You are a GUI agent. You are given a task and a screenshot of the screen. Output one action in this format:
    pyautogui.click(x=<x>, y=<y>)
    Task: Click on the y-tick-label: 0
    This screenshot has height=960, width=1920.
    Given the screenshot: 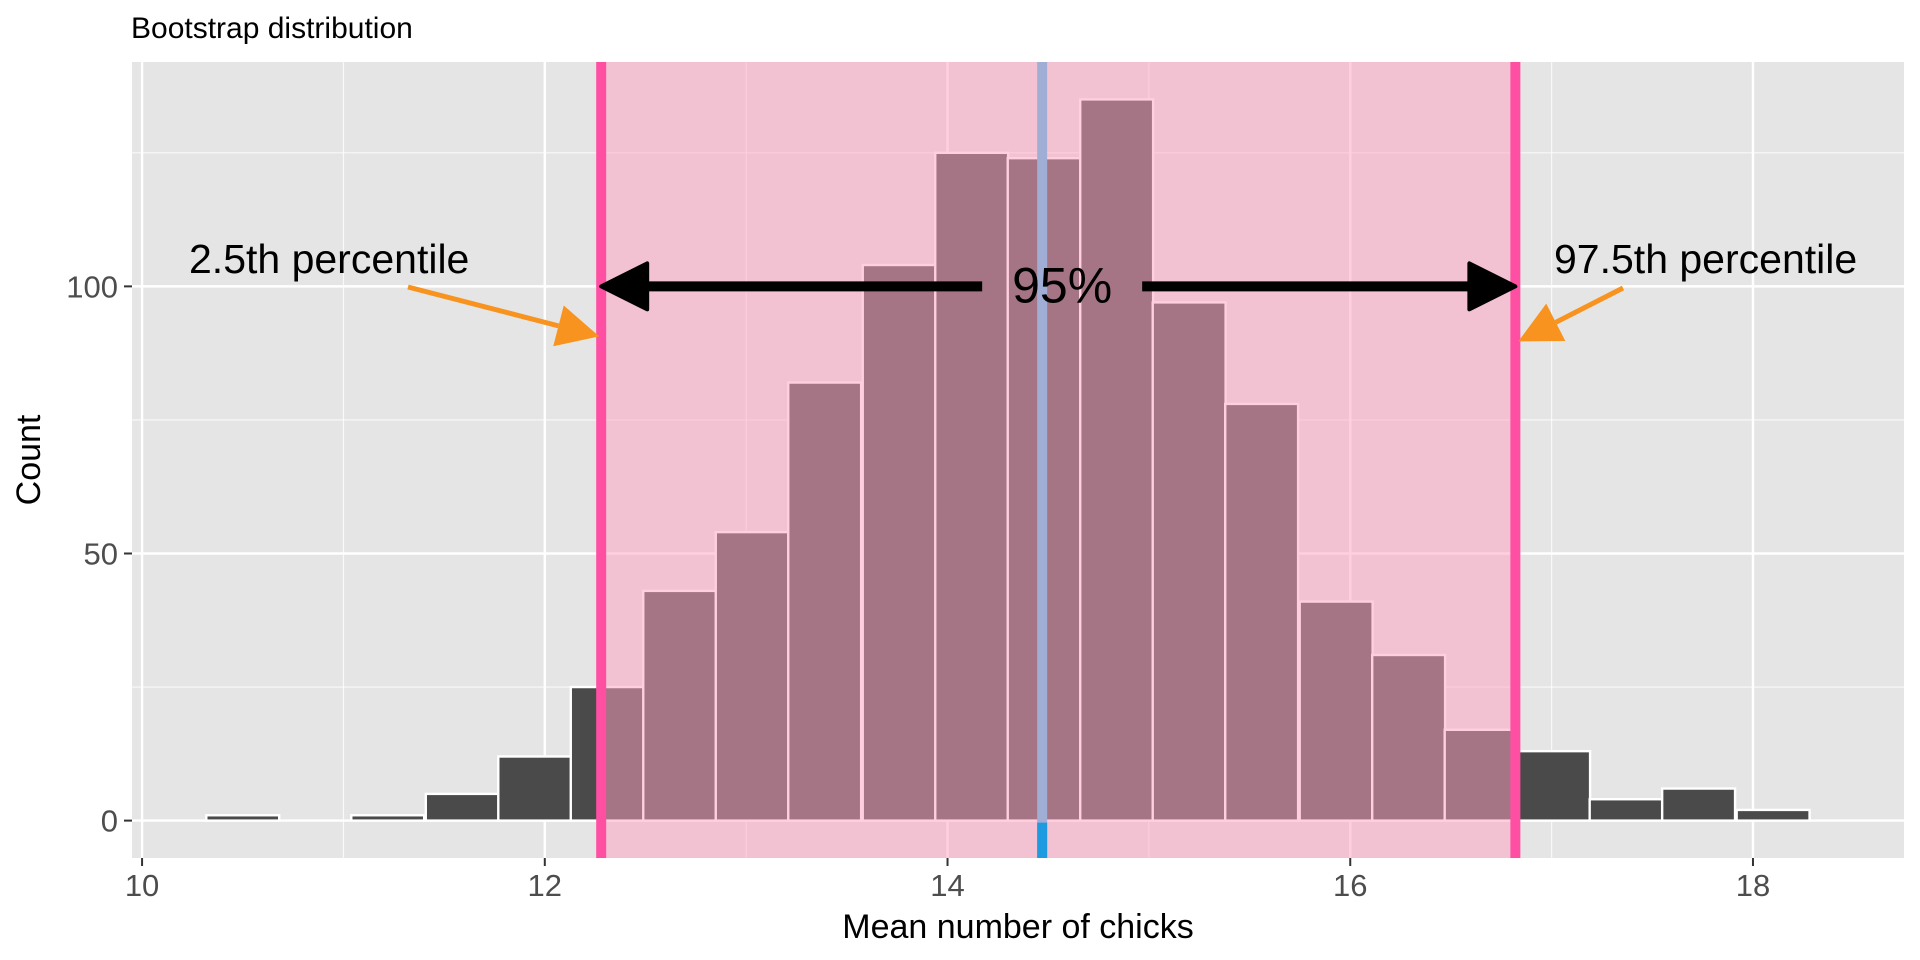 What is the action you would take?
    pyautogui.click(x=109, y=821)
    